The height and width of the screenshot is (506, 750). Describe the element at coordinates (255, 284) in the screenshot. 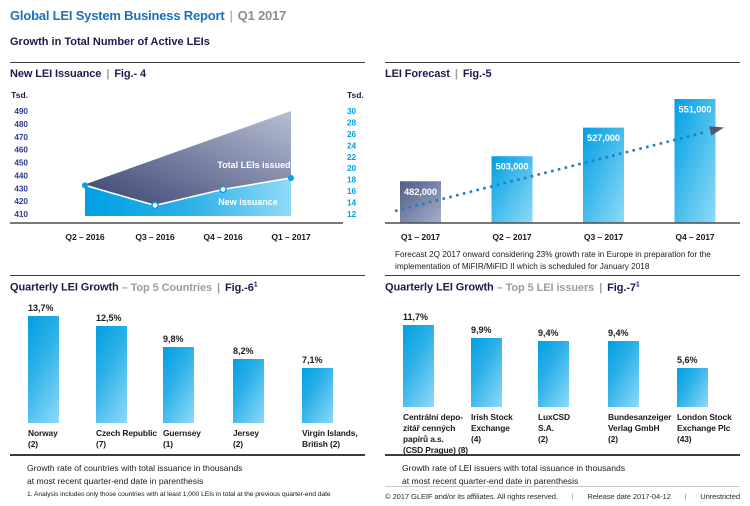

I see `fig6-fig-superscript: 1` at that location.